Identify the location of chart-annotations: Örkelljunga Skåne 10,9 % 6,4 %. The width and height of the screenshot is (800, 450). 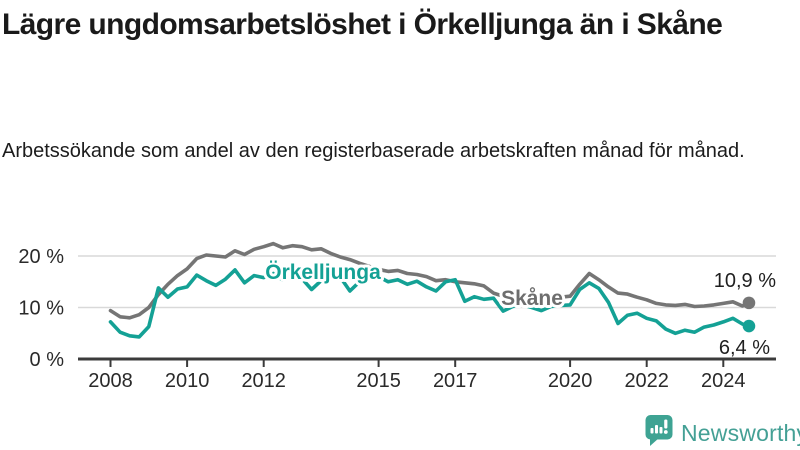
(519, 308).